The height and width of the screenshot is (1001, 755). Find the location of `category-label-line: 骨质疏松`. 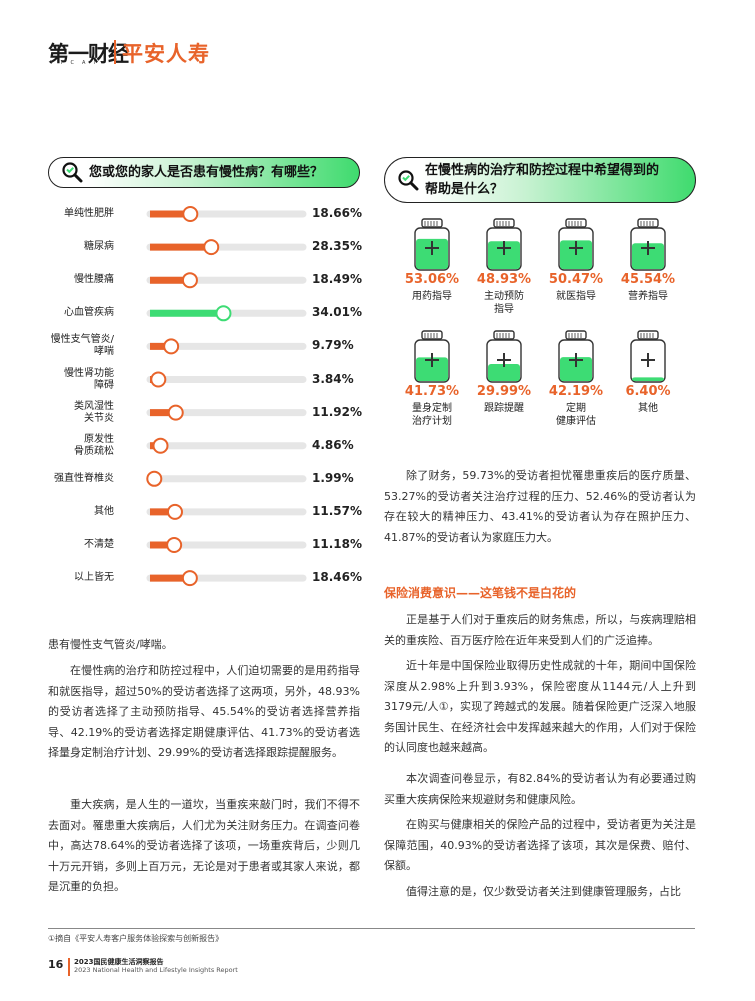

category-label-line: 骨质疏松 is located at coordinates (94, 451).